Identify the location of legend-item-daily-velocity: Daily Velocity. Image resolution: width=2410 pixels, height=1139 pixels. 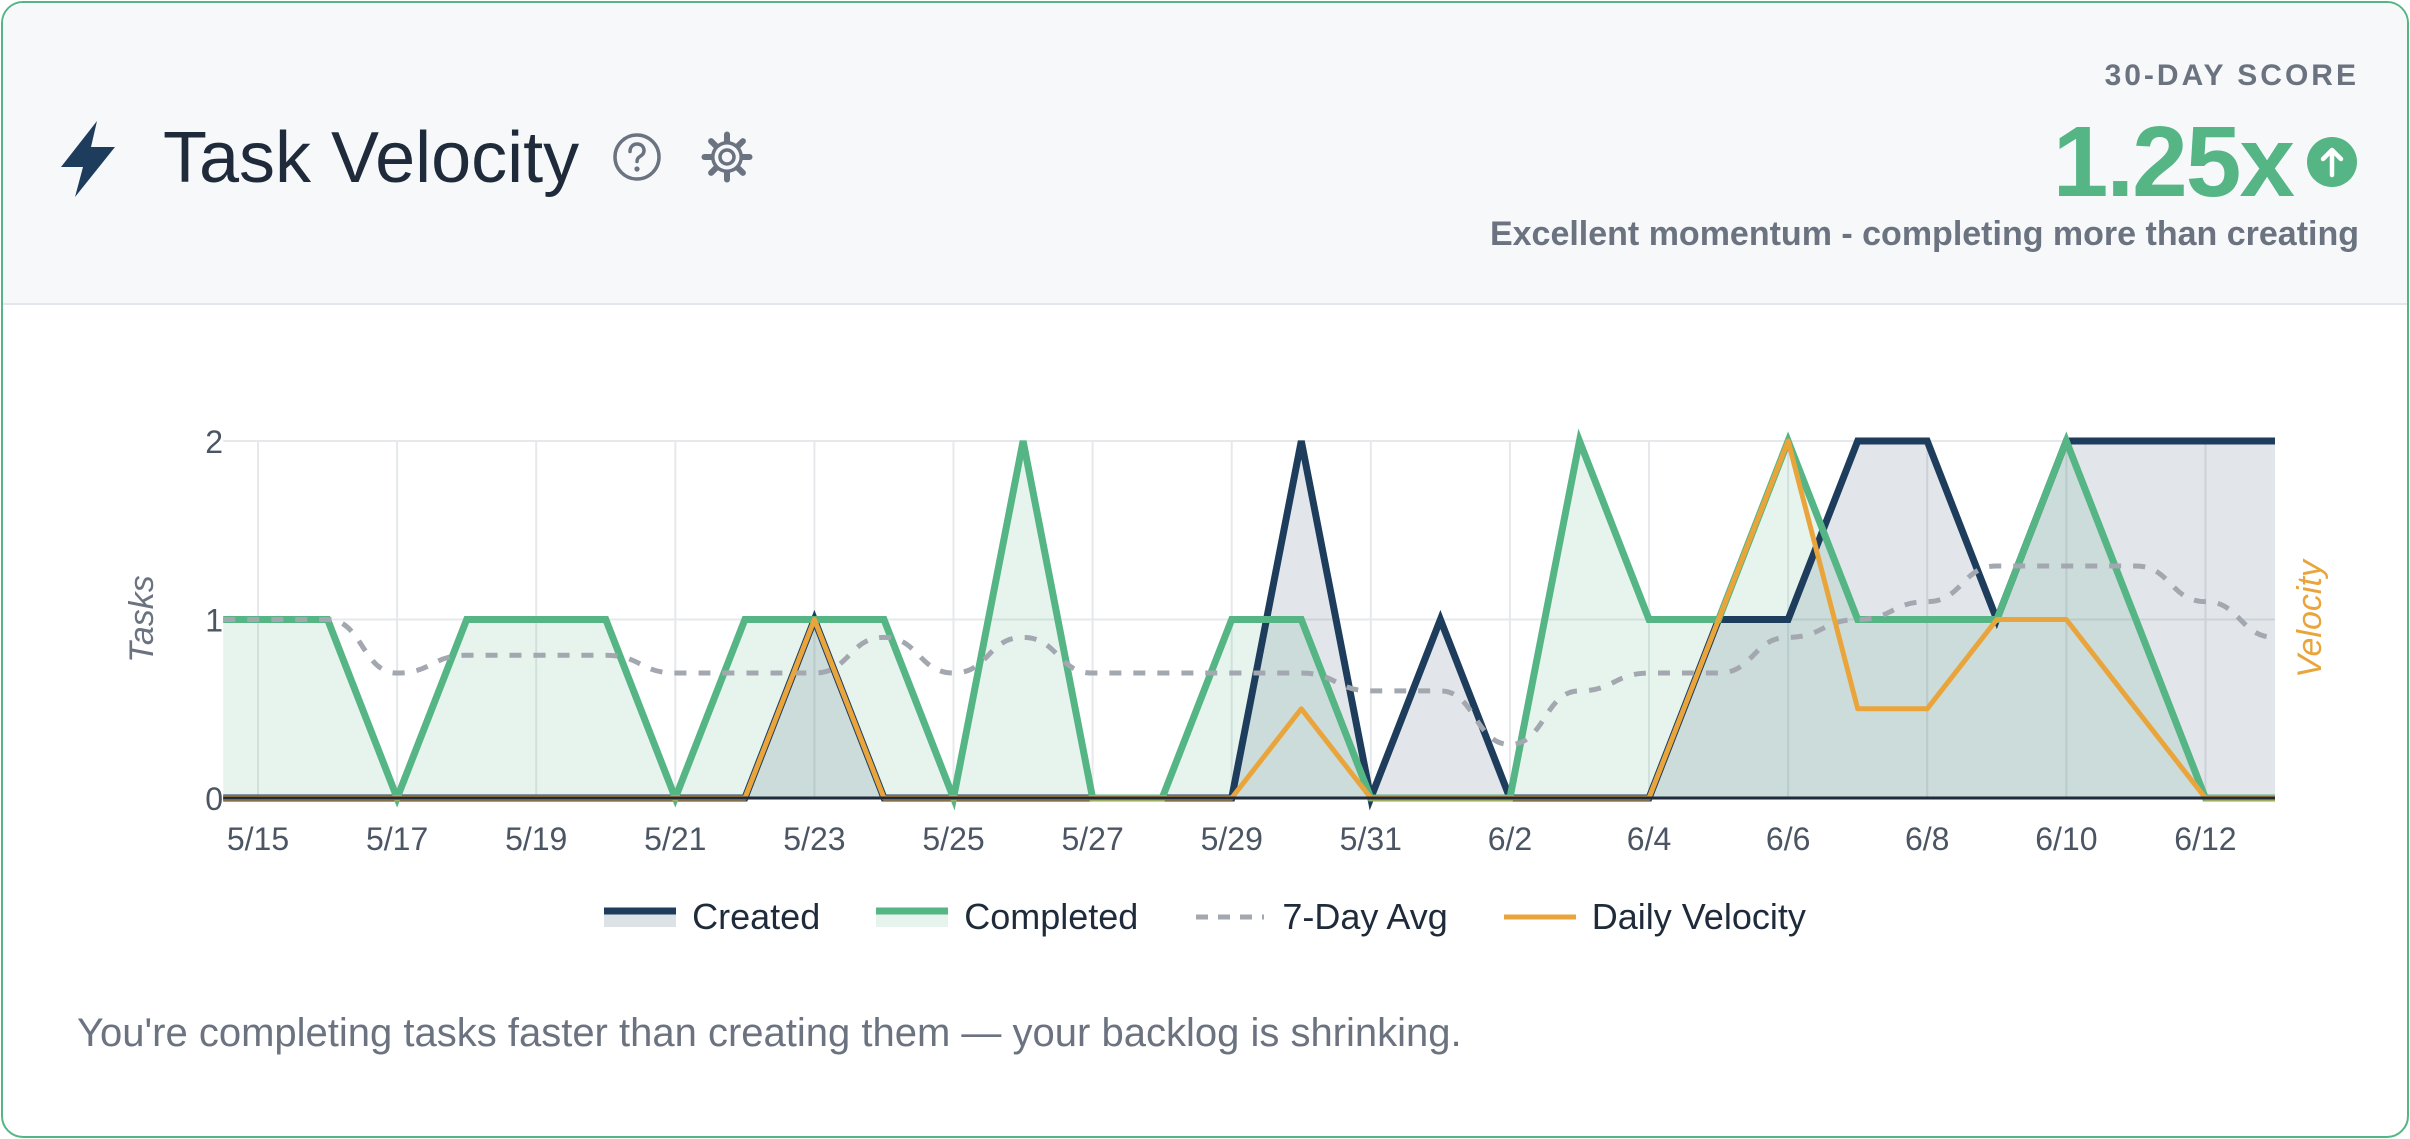
(1654, 917).